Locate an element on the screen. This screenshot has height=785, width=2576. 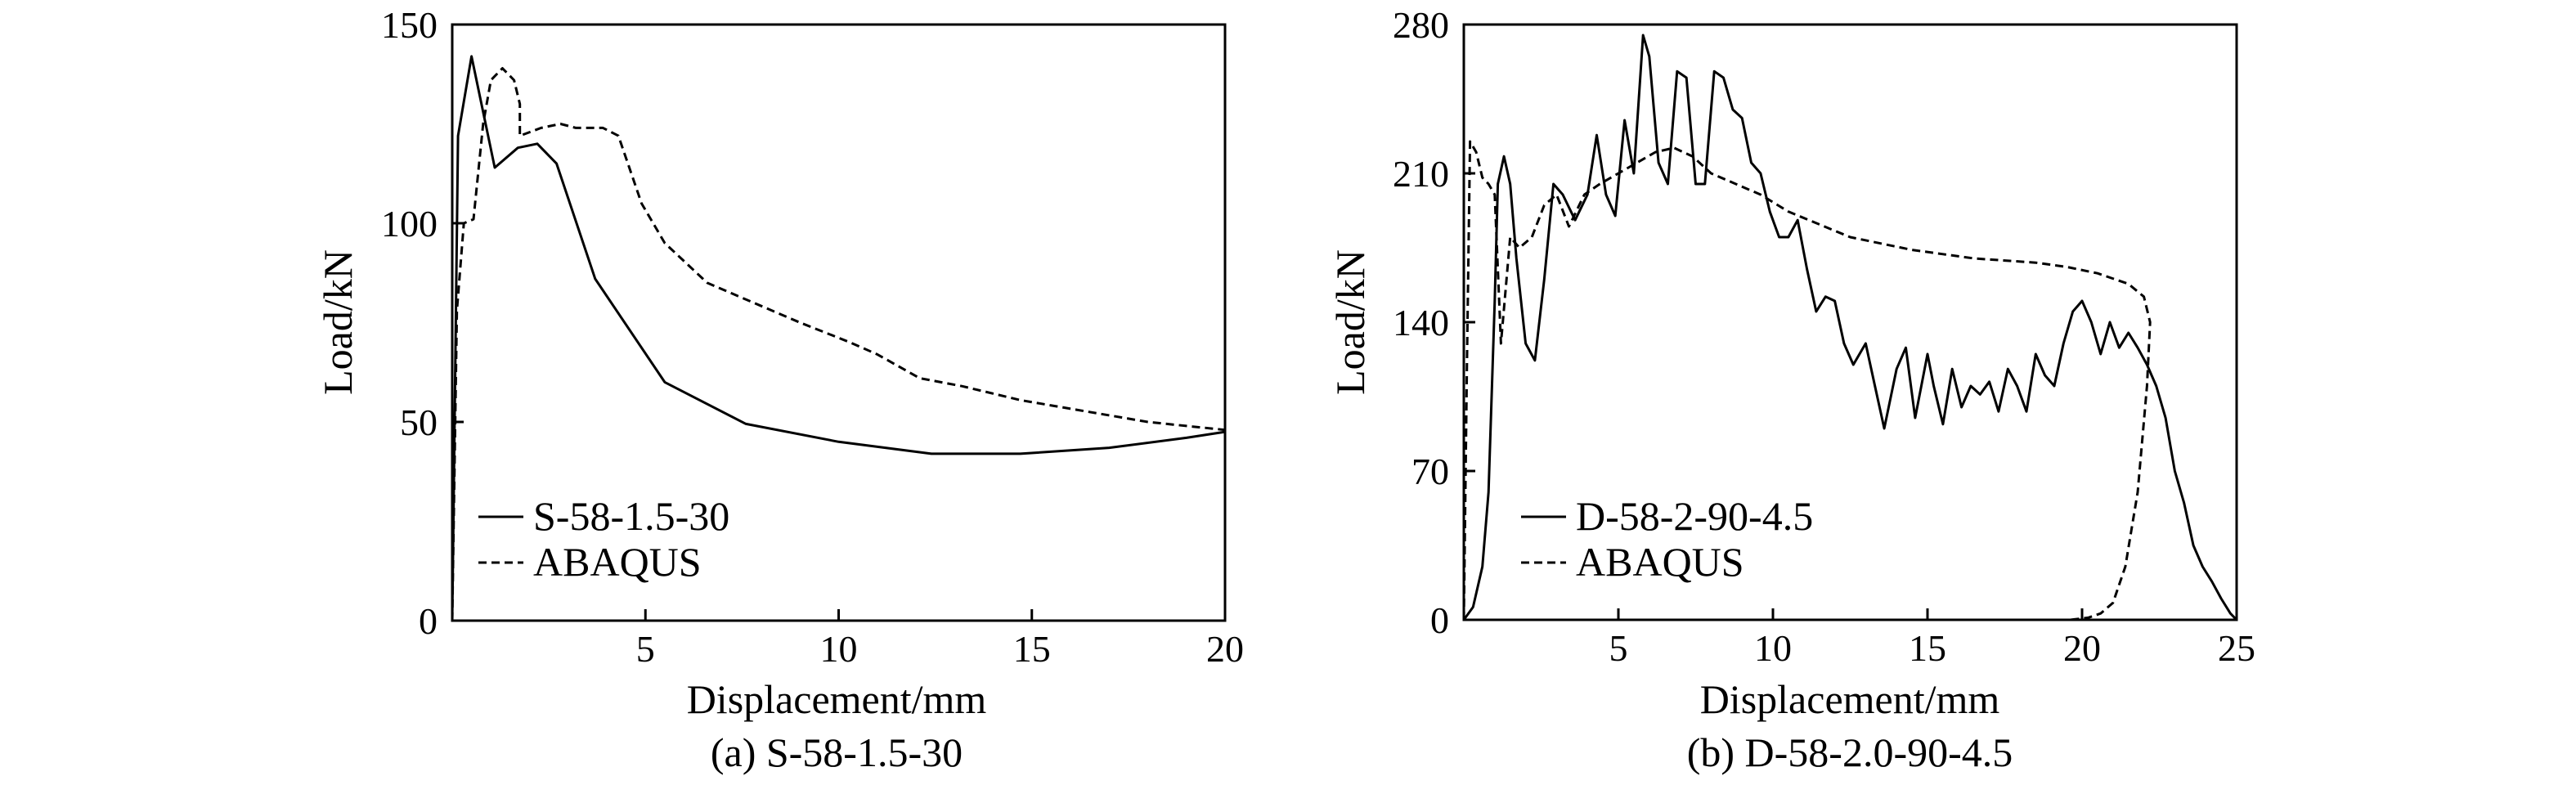
chart-b-caption: (b) D-58-2.0-90-4.5 is located at coordinates (1850, 752).